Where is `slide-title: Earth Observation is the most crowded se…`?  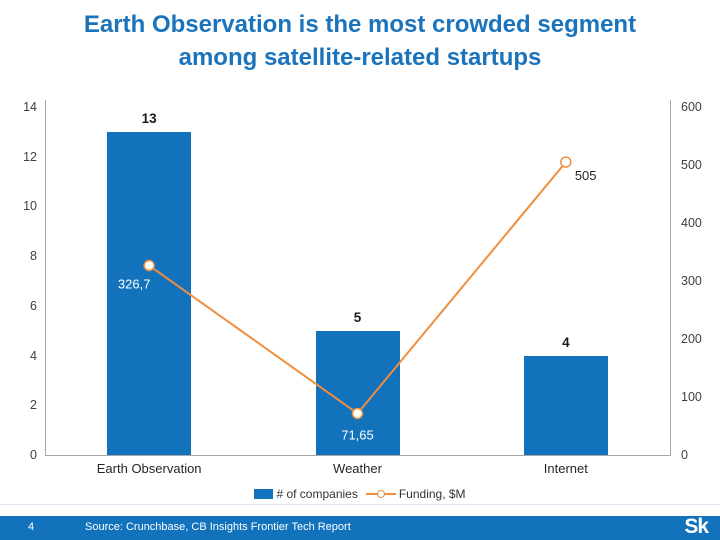 slide-title: Earth Observation is the most crowded se… is located at coordinates (360, 41).